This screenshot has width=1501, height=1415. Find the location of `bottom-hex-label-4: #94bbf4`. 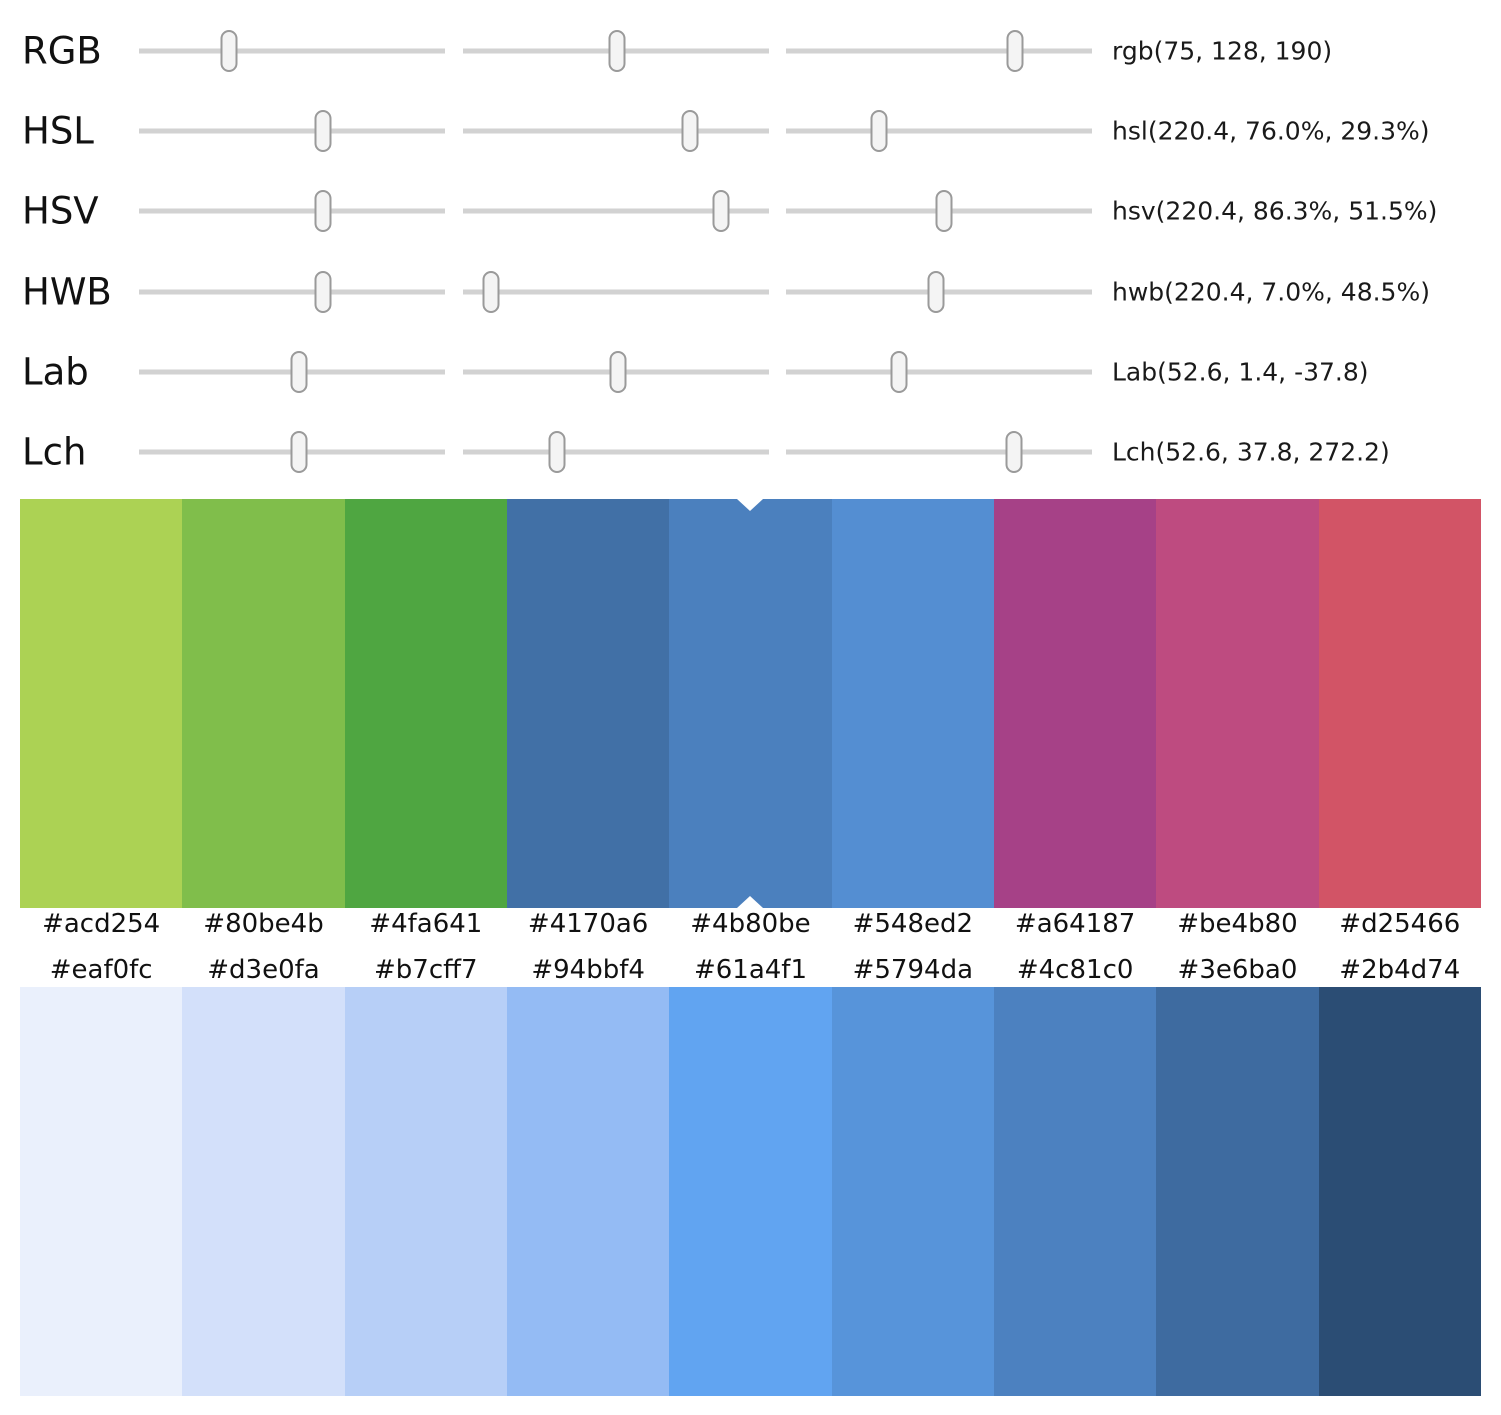

bottom-hex-label-4: #94bbf4 is located at coordinates (588, 970).